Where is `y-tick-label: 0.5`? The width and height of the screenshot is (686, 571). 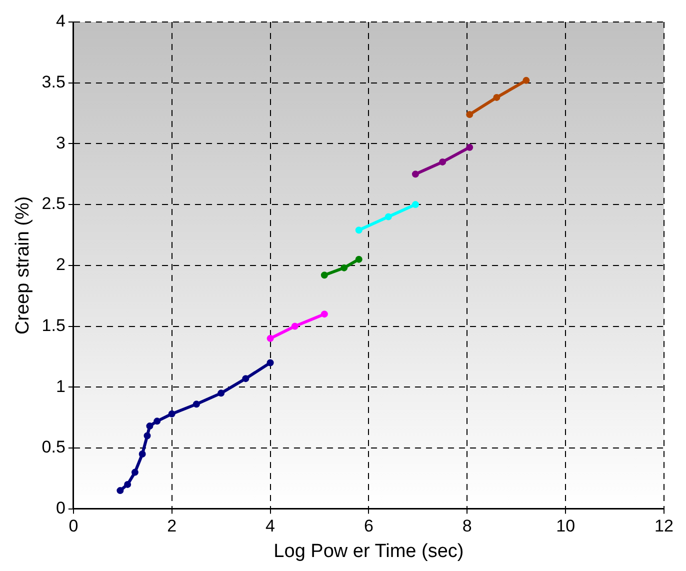 y-tick-label: 0.5 is located at coordinates (54, 447).